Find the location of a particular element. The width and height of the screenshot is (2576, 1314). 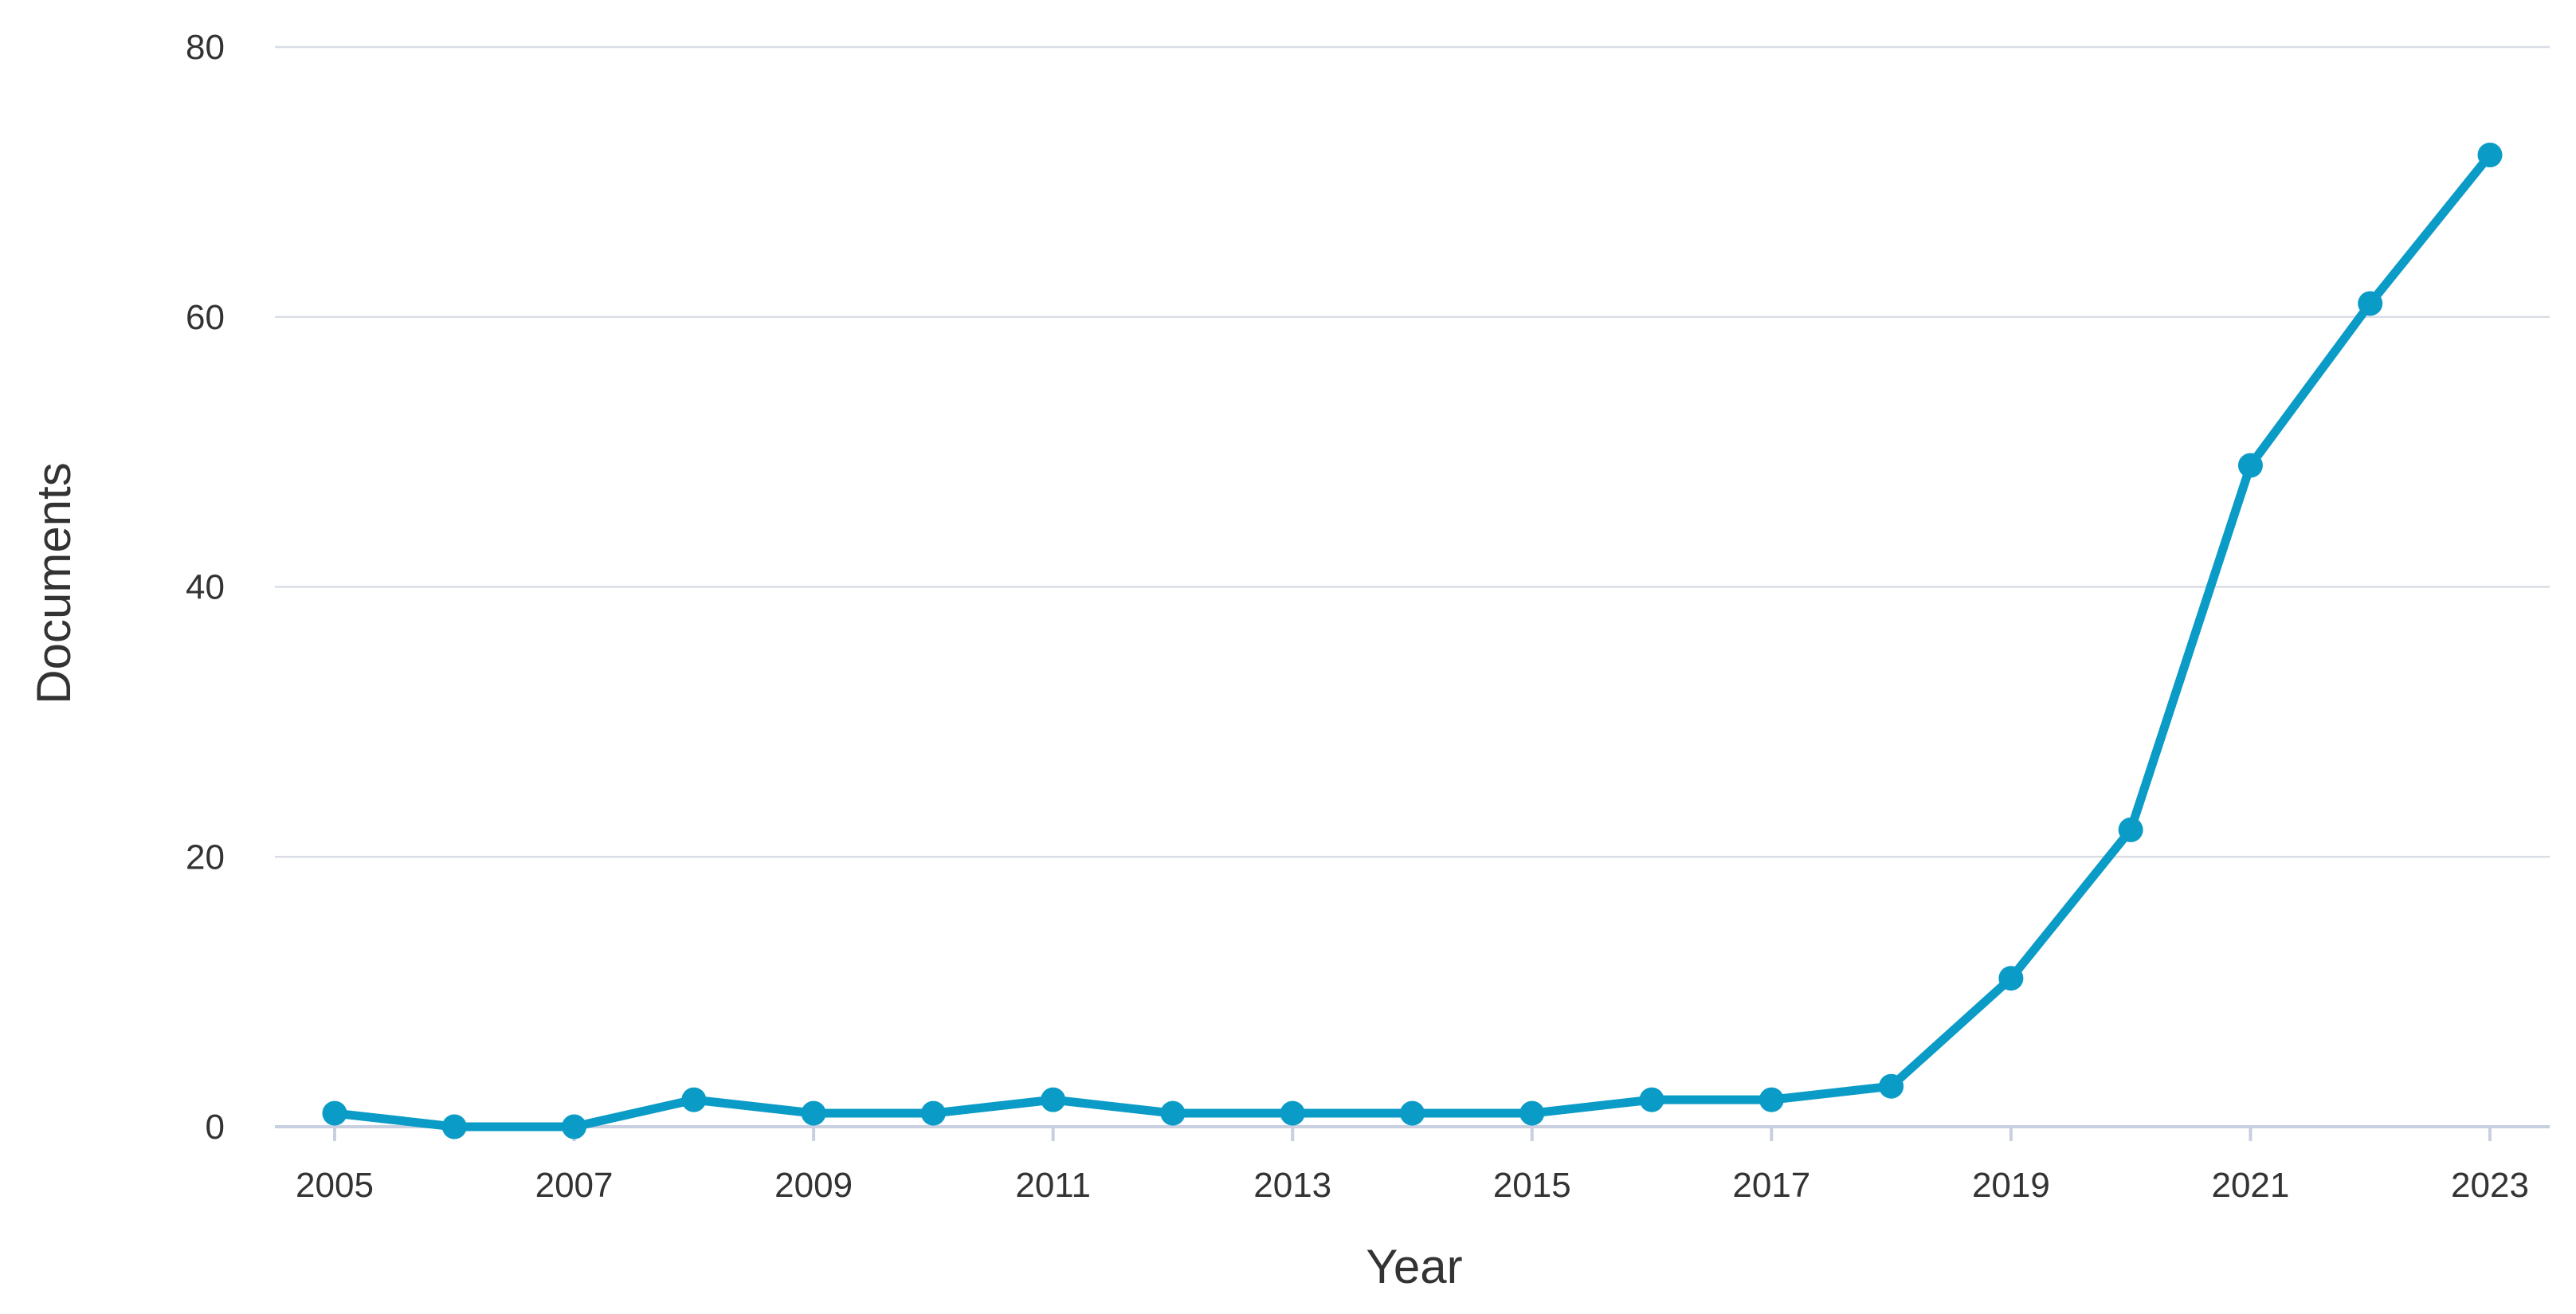

data-point-2018 is located at coordinates (1892, 1086).